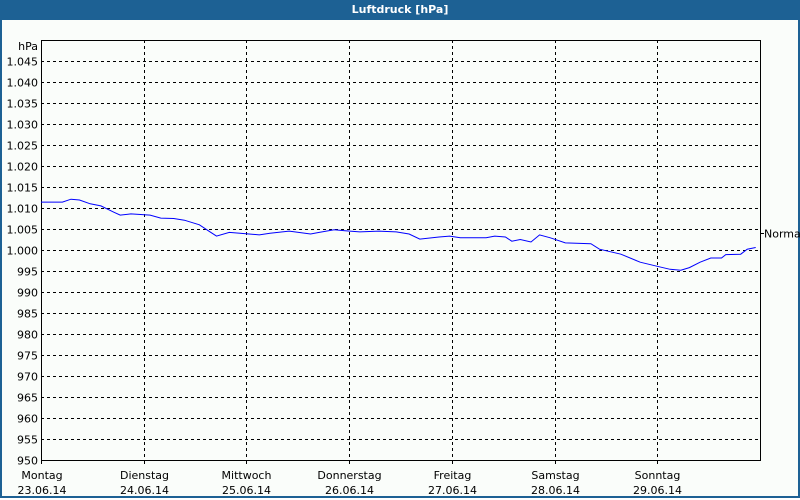 The image size is (800, 500). What do you see at coordinates (27, 398) in the screenshot?
I see `y-tick-label: 965` at bounding box center [27, 398].